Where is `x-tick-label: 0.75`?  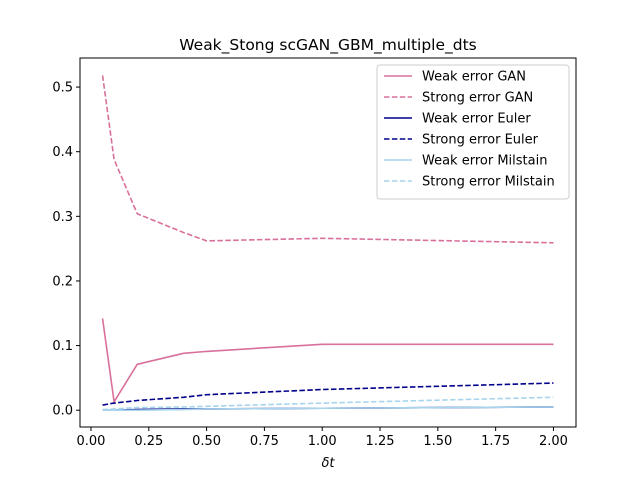
x-tick-label: 0.75 is located at coordinates (264, 441).